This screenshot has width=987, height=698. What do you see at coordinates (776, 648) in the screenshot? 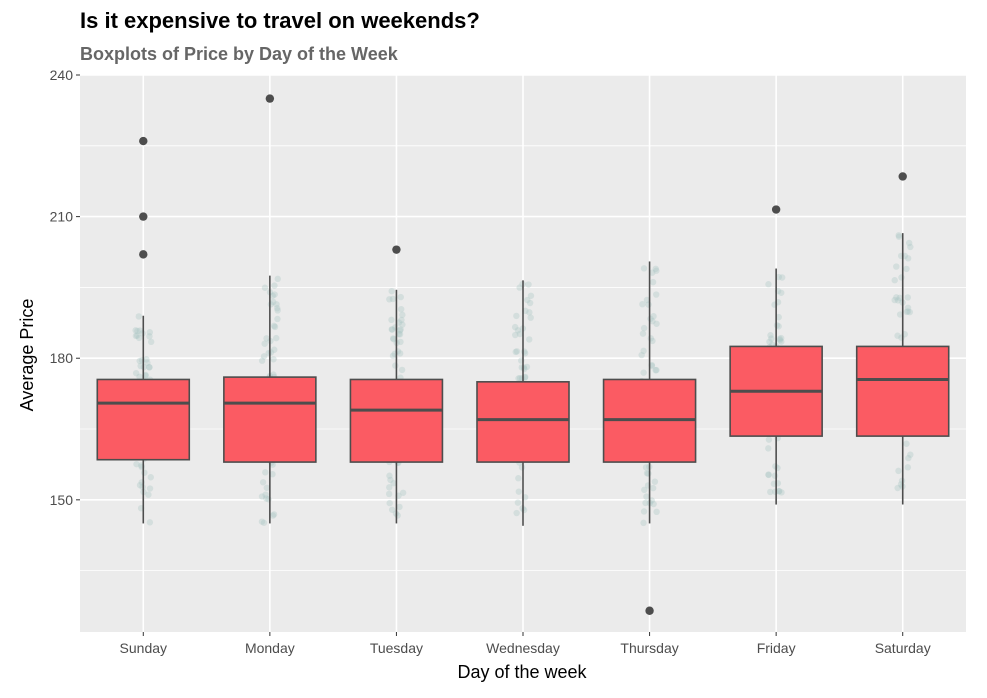
I see `x-tick-label: Friday` at bounding box center [776, 648].